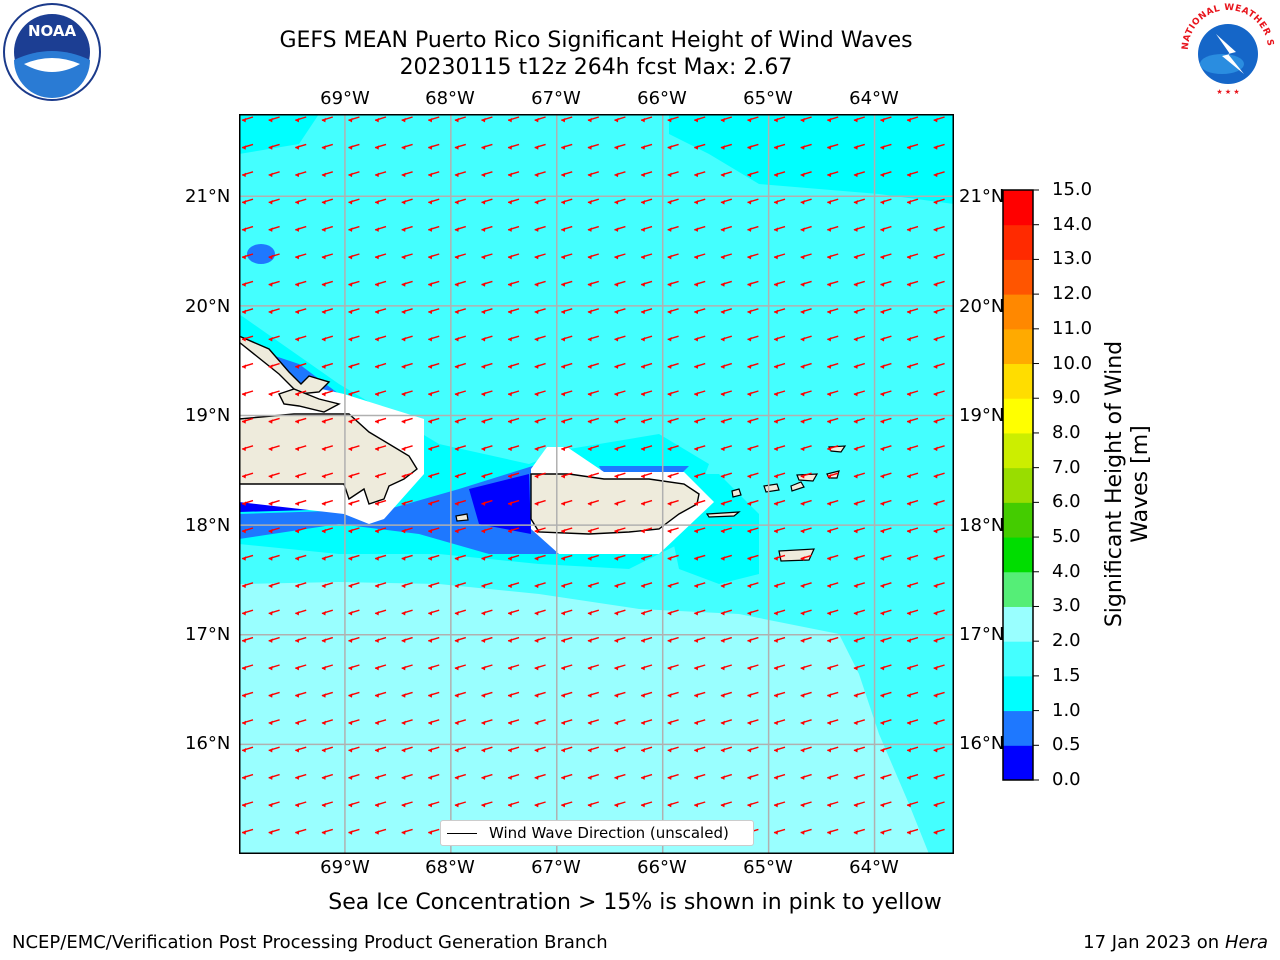 Image resolution: width=1280 pixels, height=960 pixels. Describe the element at coordinates (1066, 641) in the screenshot. I see `colorbar-tick-label: 2.0` at that location.